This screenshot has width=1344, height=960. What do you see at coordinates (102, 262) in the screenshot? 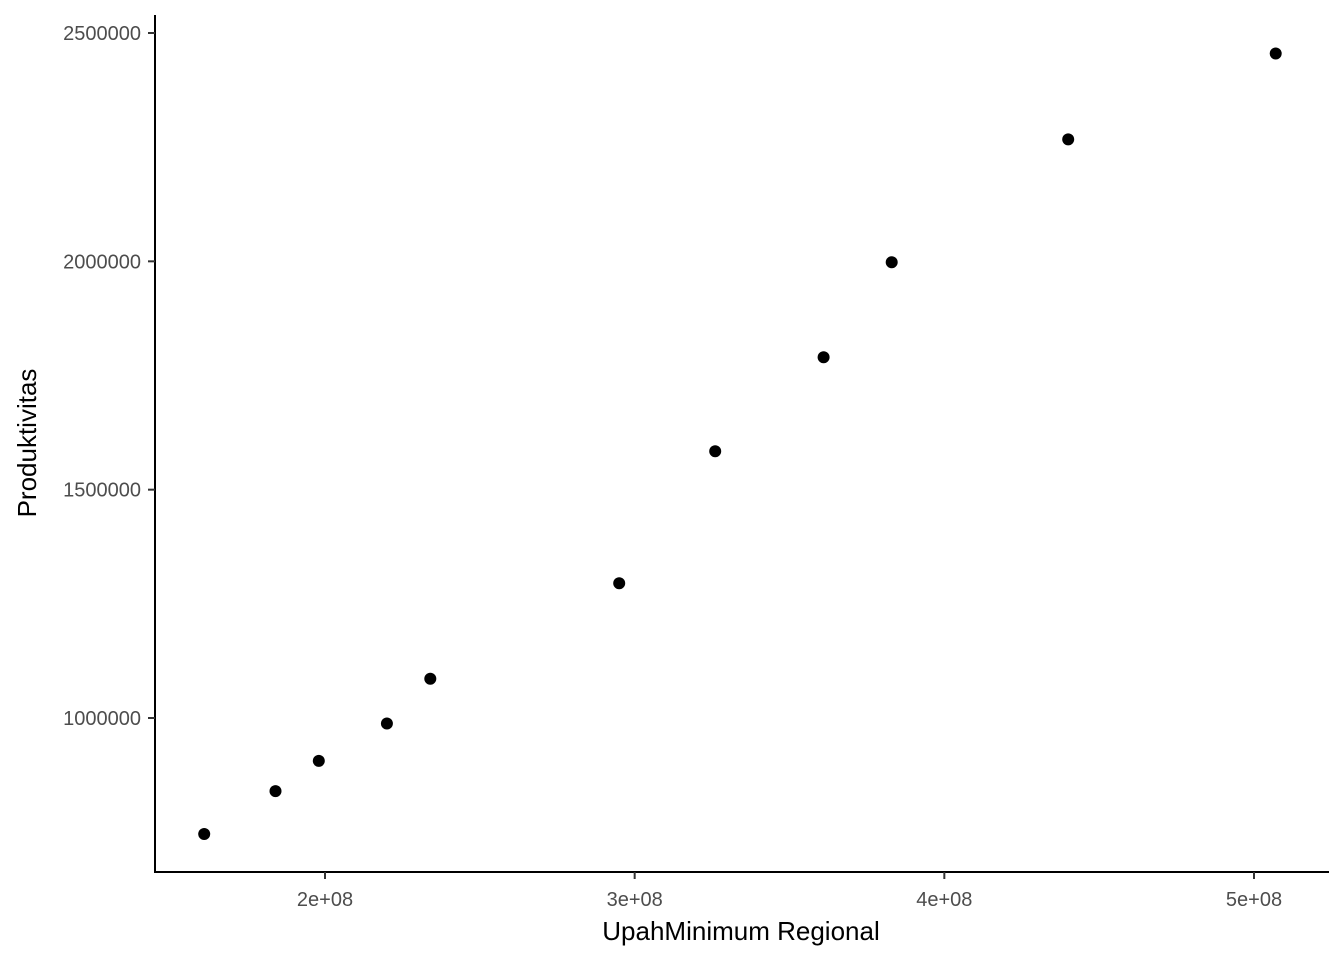
I see `y-tick-label: 2000000` at bounding box center [102, 262].